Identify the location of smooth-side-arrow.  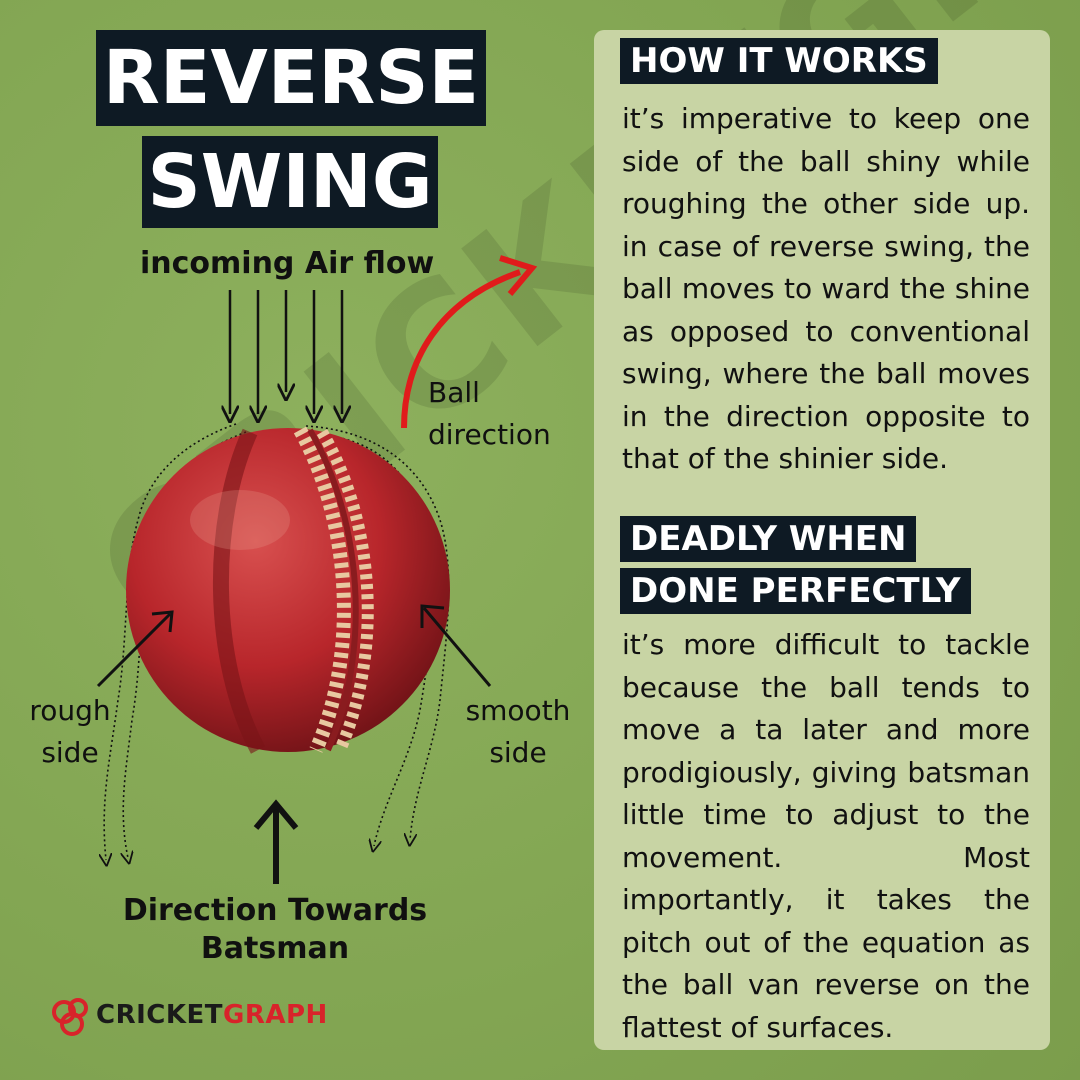
(456, 645).